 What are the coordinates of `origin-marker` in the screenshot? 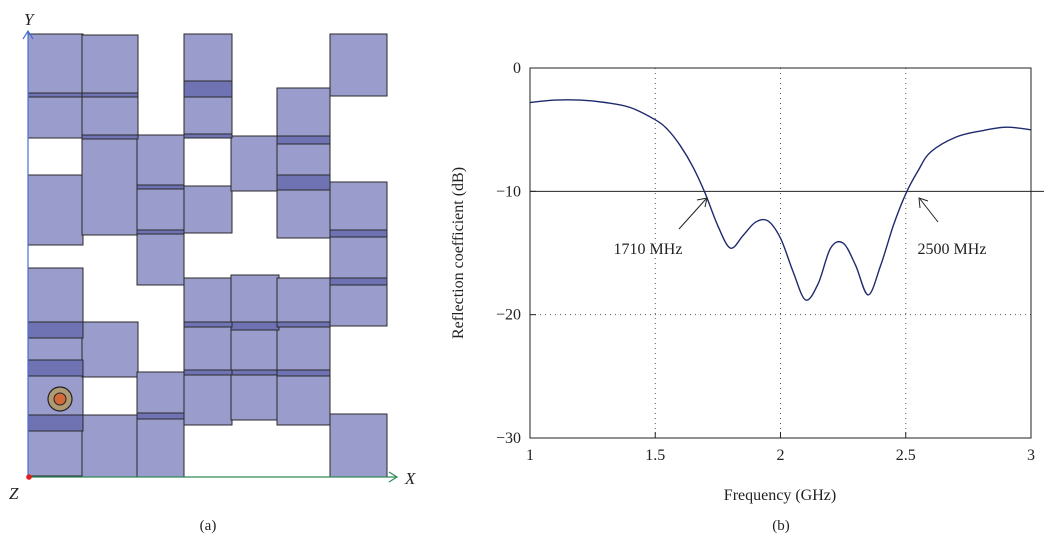 It's located at (29, 477).